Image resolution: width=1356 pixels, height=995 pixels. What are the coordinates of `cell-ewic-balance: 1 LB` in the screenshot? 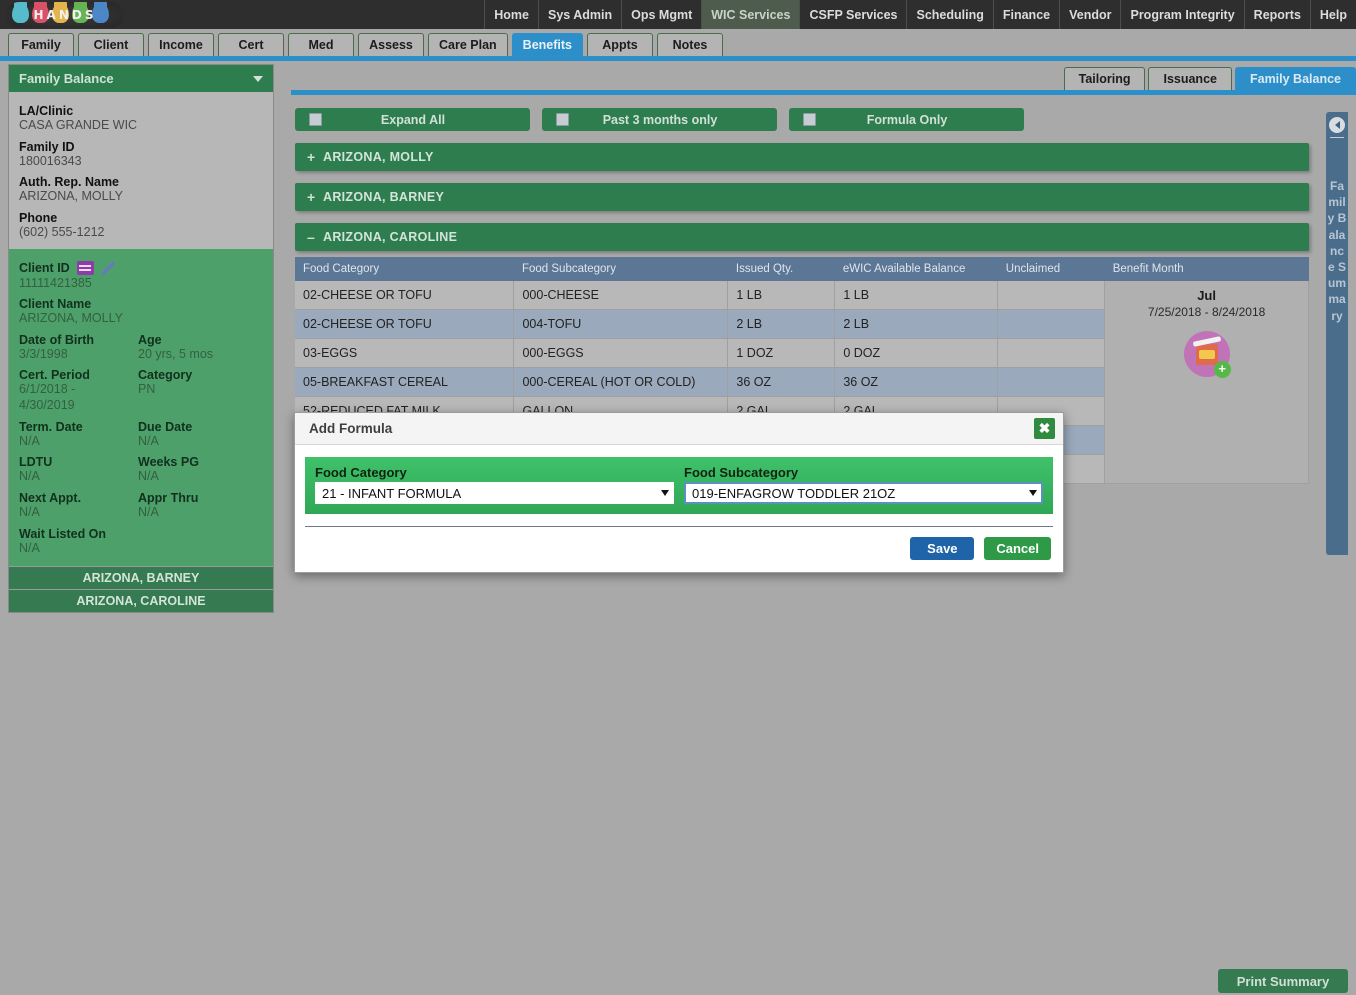 It's located at (916, 295).